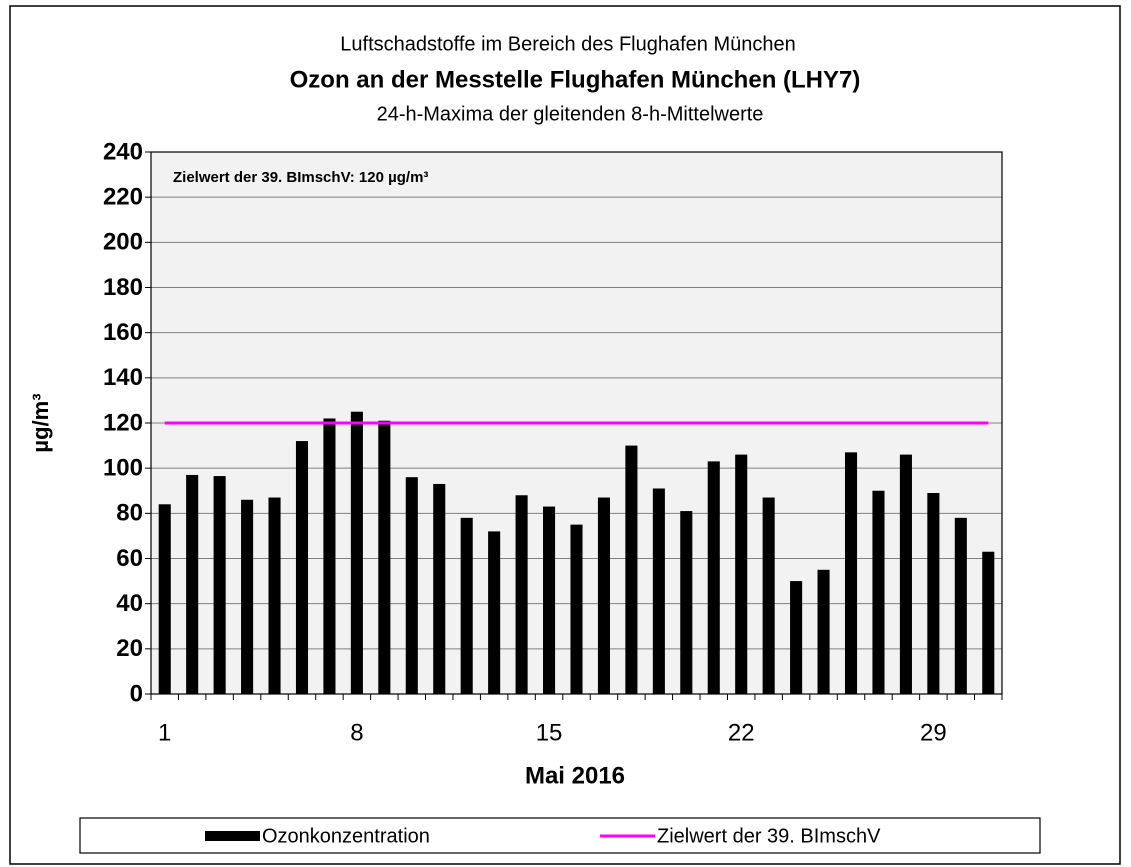  What do you see at coordinates (164, 732) in the screenshot?
I see `x-tick-label: 1` at bounding box center [164, 732].